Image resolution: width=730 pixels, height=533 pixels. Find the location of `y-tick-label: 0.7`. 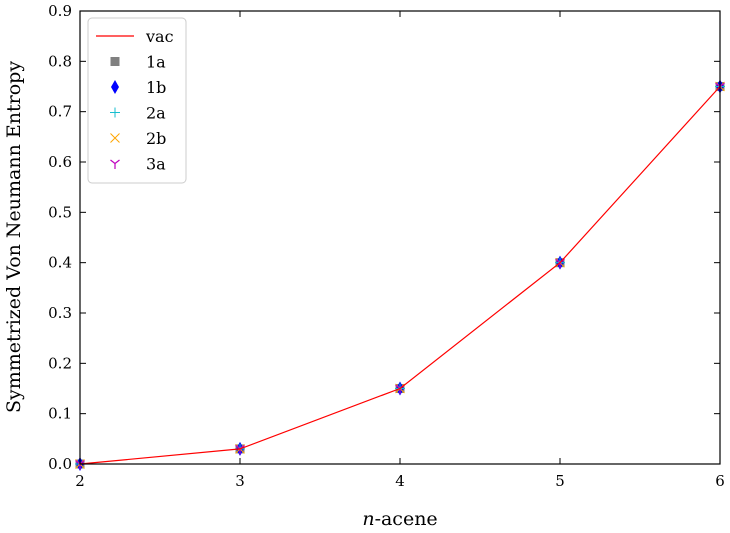

y-tick-label: 0.7 is located at coordinates (60, 112).